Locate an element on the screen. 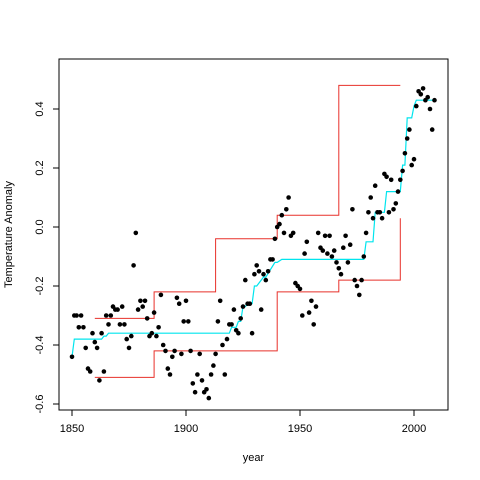 The width and height of the screenshot is (480, 480). y-tick-label: -0.6 is located at coordinates (40, 404).